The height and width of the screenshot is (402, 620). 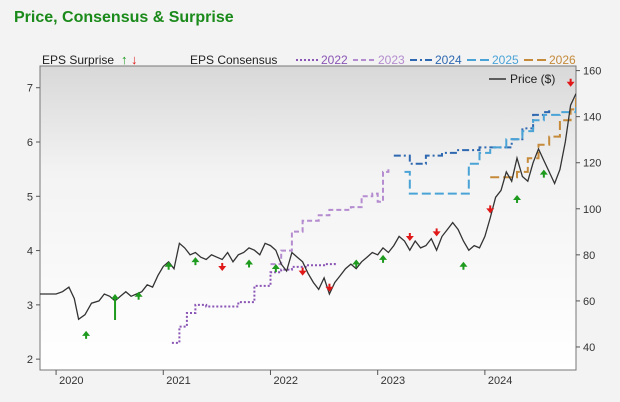 What do you see at coordinates (233, 60) in the screenshot?
I see `legend-consensus-label: EPS Consensus` at bounding box center [233, 60].